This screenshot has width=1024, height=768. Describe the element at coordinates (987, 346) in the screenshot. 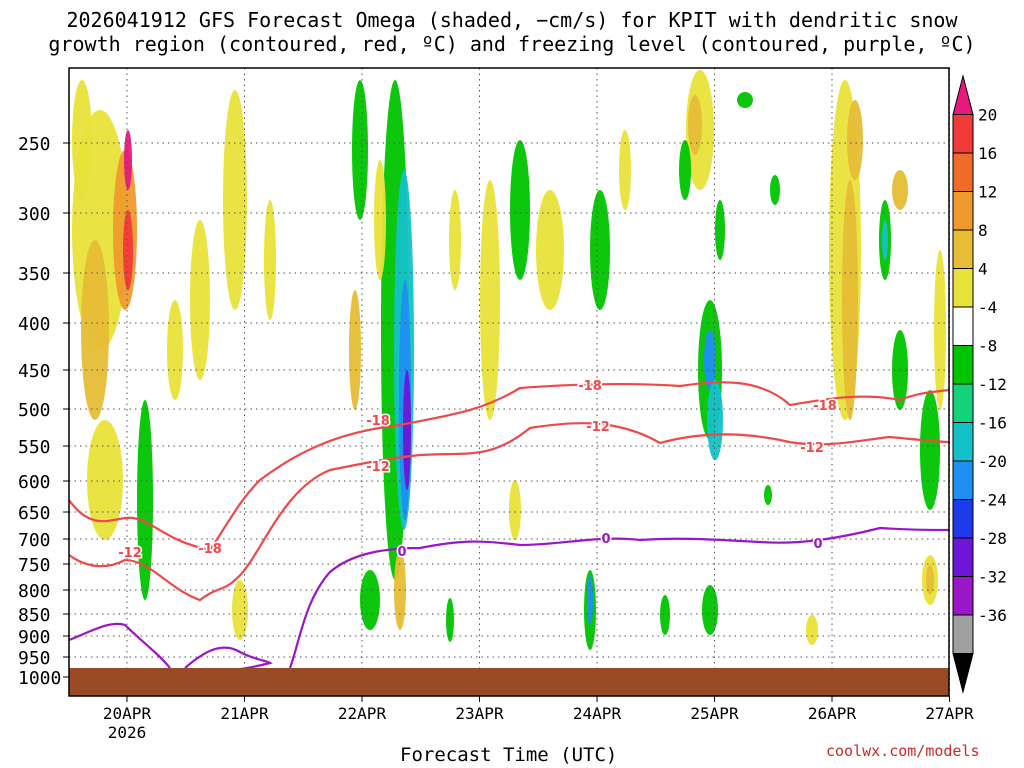

I see `colorbar-label: -8` at that location.